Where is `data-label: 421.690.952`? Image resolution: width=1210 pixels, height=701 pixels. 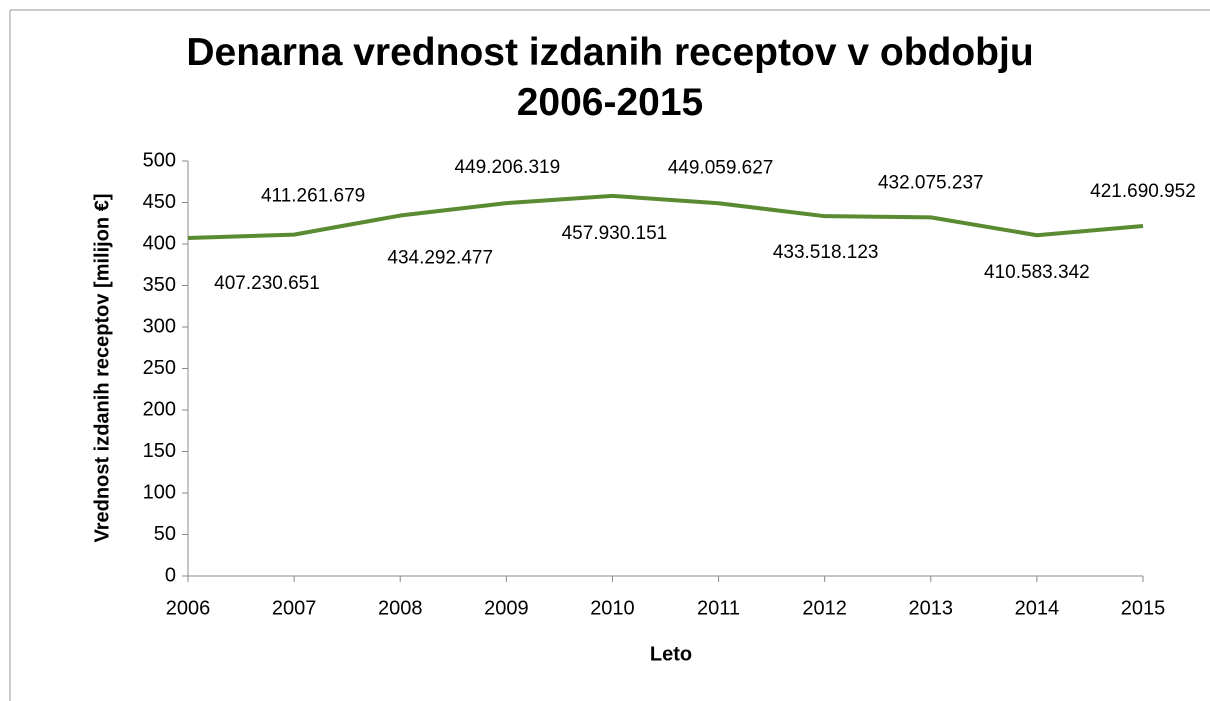 data-label: 421.690.952 is located at coordinates (1143, 191).